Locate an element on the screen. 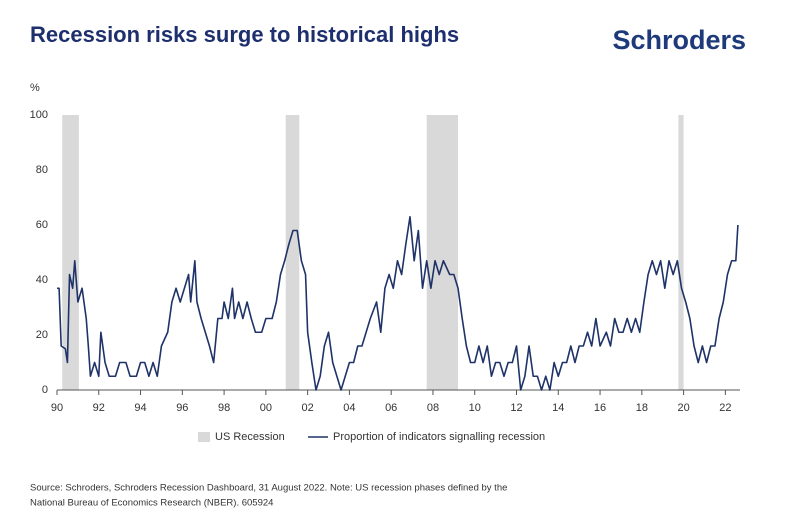 Image resolution: width=800 pixels, height=519 pixels. y-tick-label: 80 is located at coordinates (42, 170).